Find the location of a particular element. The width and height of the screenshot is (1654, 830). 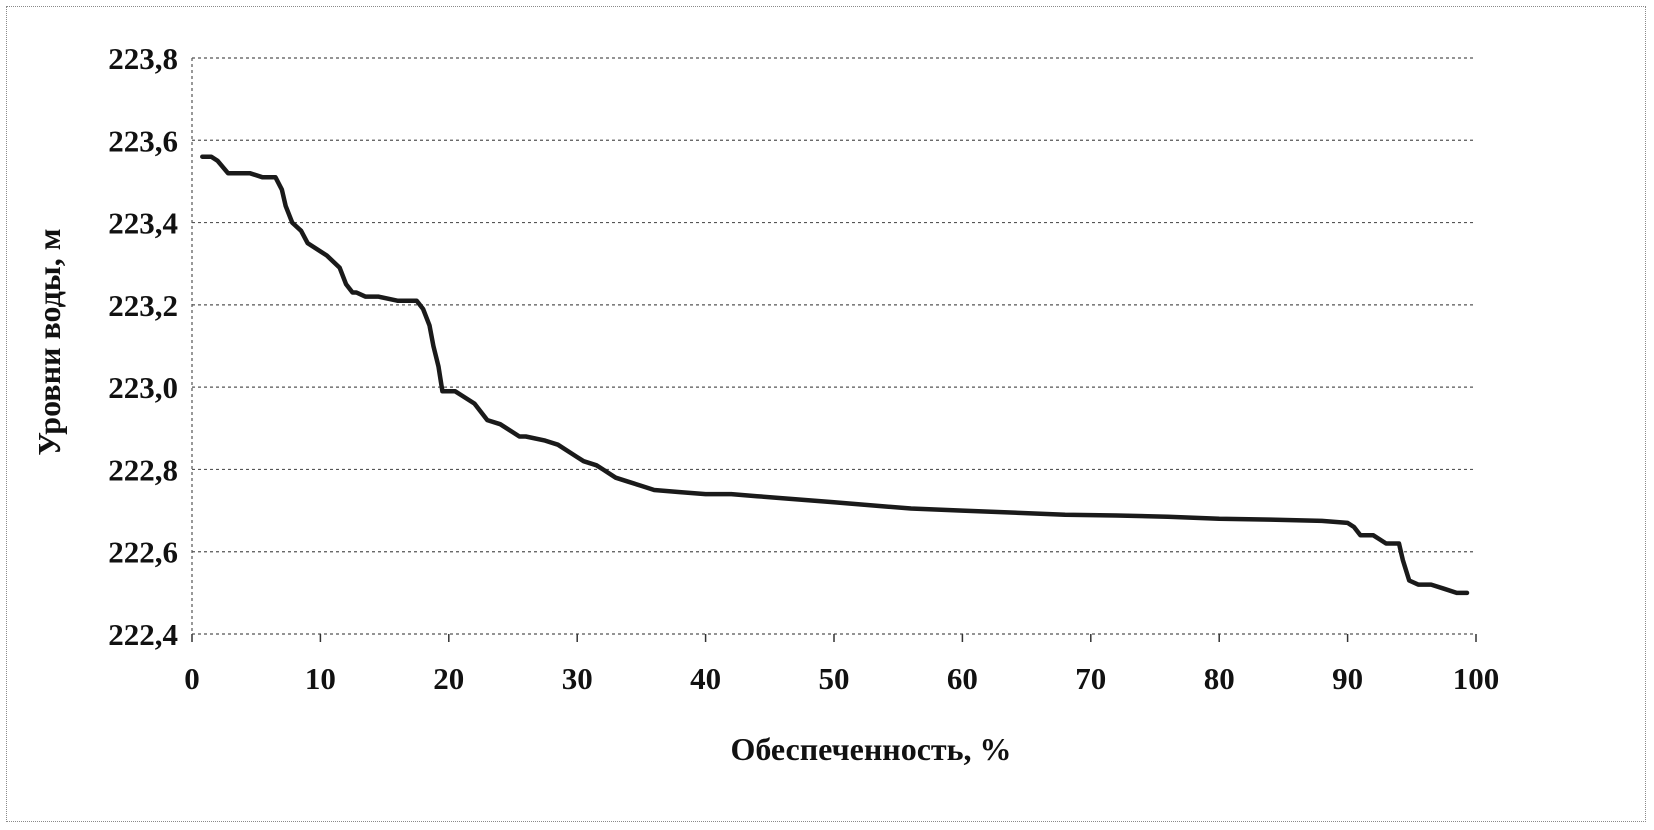

y-tick-label: 223,4 is located at coordinates (143, 223).